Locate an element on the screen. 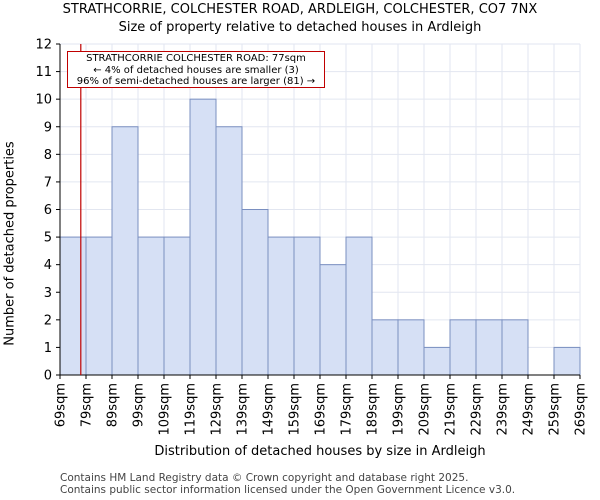  bar-199sqm is located at coordinates (411, 347).